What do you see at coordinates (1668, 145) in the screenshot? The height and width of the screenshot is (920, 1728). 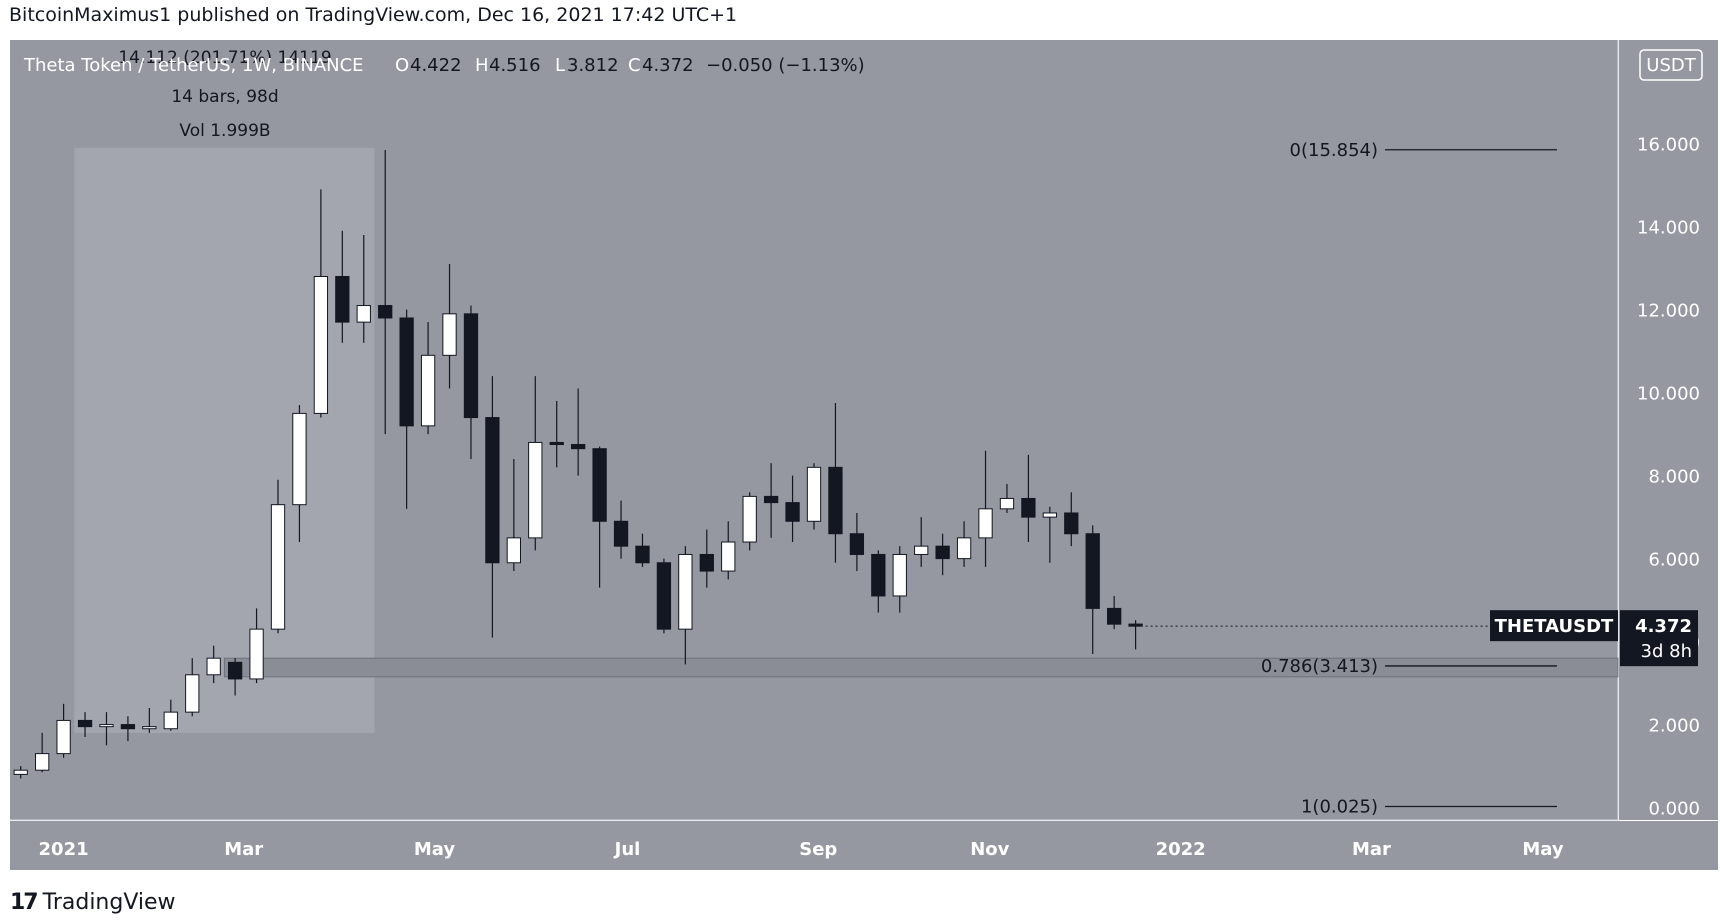 I see `y-tick-label: 16.000` at bounding box center [1668, 145].